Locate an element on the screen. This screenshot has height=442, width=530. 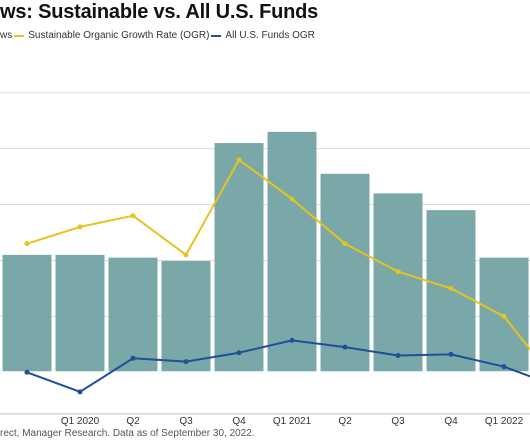
legend-item-sustainable-ogr: Sustainable Organic Growth Rate (OGR) is located at coordinates (111, 35).